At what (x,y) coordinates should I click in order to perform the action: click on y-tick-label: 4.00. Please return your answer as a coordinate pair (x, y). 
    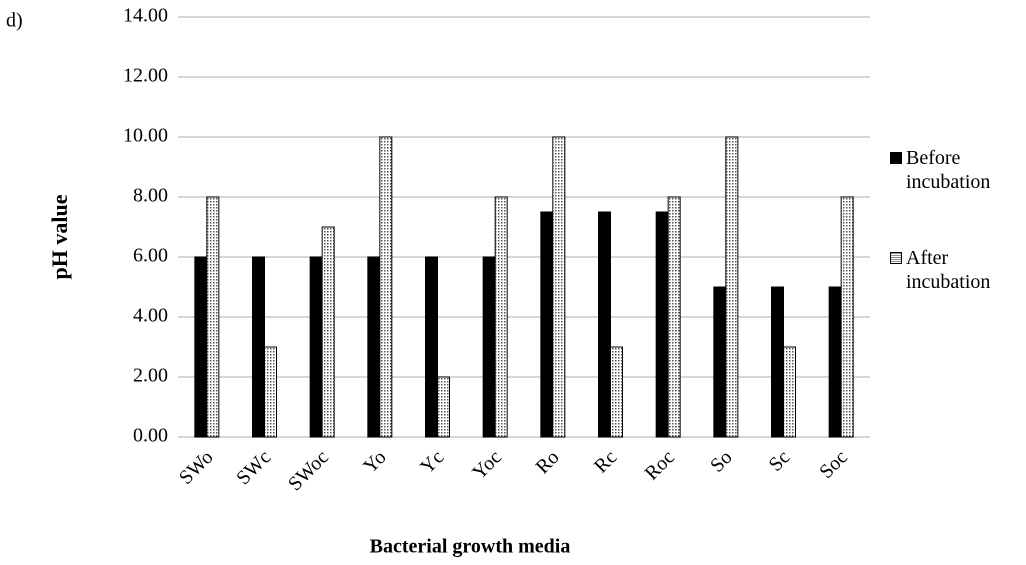
    Looking at the image, I should click on (150, 316).